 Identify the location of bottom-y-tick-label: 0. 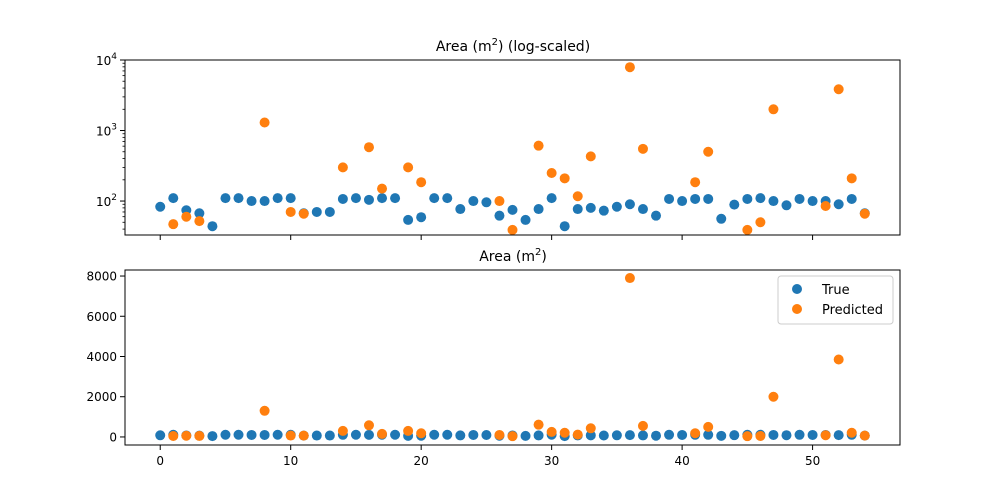
(113, 437).